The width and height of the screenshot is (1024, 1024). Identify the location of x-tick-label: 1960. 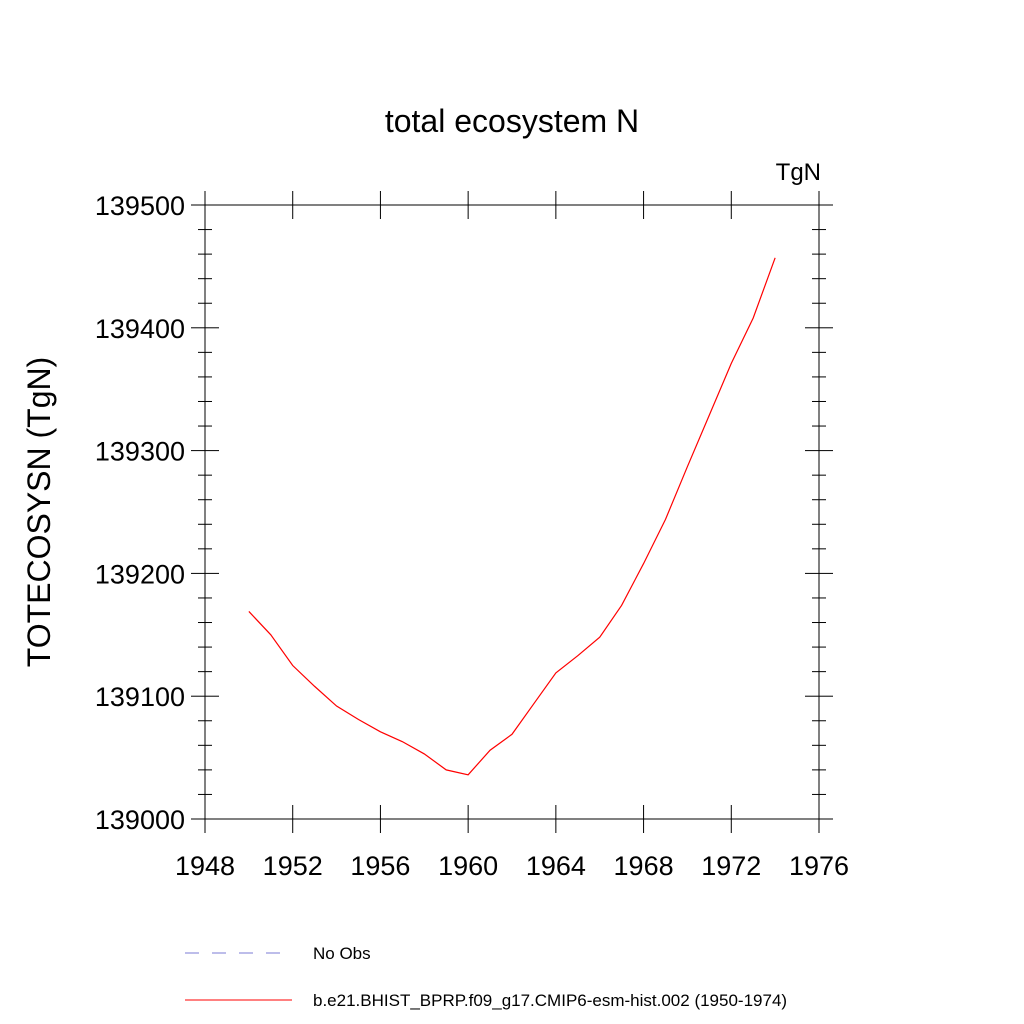
(468, 866).